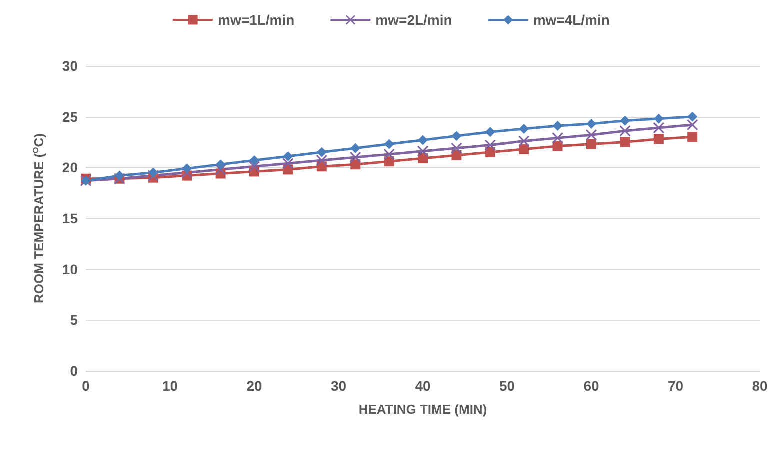 Image resolution: width=782 pixels, height=451 pixels. I want to click on legend-label: mw=1L/min, so click(256, 20).